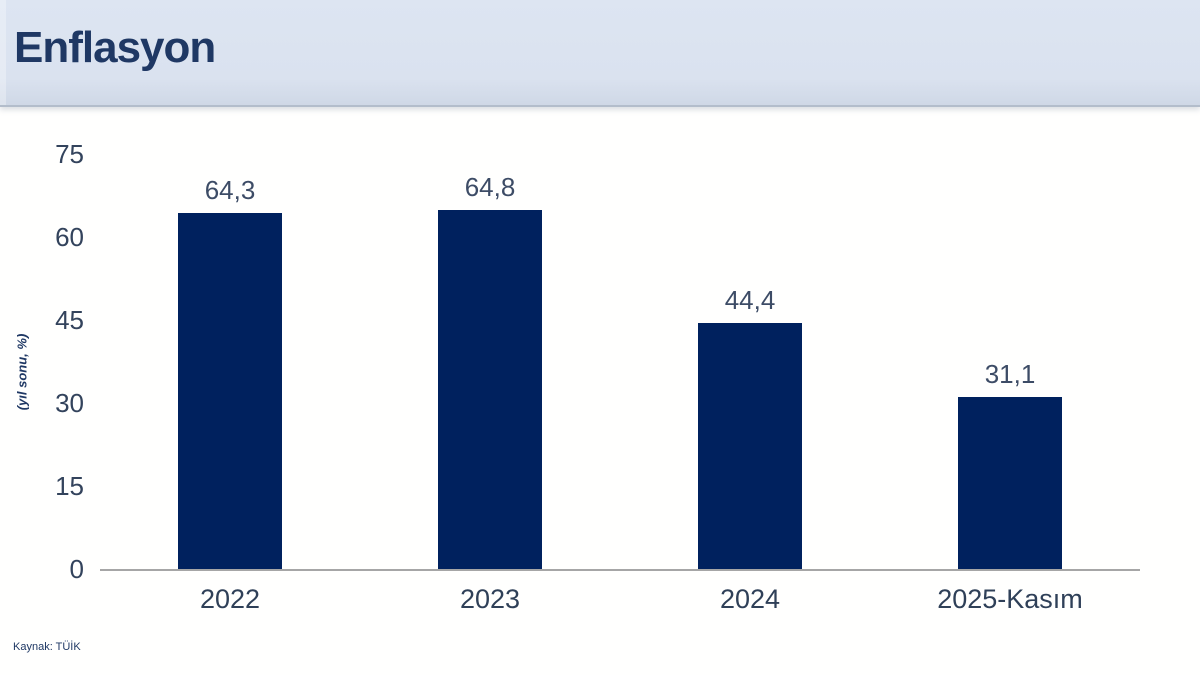 This screenshot has height=675, width=1200. What do you see at coordinates (42, 361) in the screenshot?
I see `y-axis-ticks: 0 15 30 45 60 75` at bounding box center [42, 361].